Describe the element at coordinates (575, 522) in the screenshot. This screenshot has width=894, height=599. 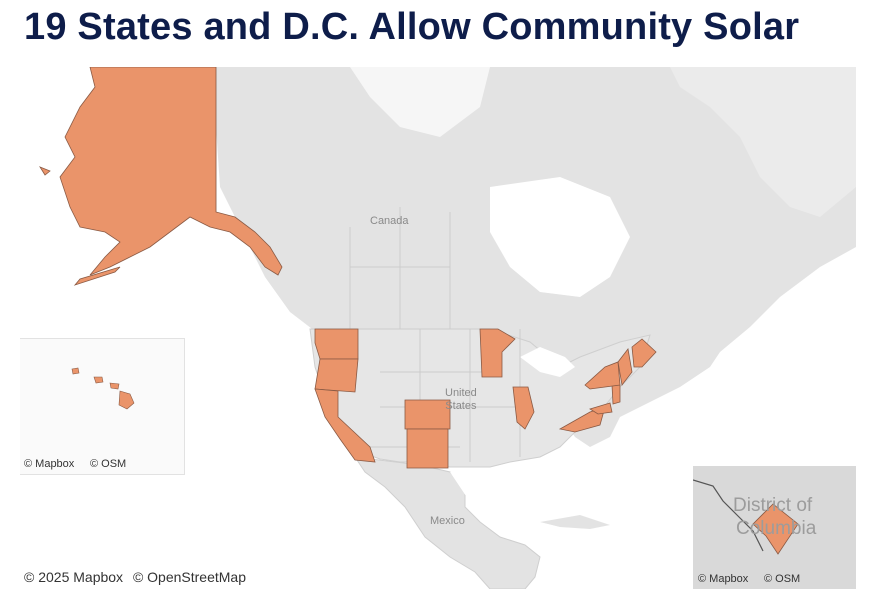
I see `cuba-land` at that location.